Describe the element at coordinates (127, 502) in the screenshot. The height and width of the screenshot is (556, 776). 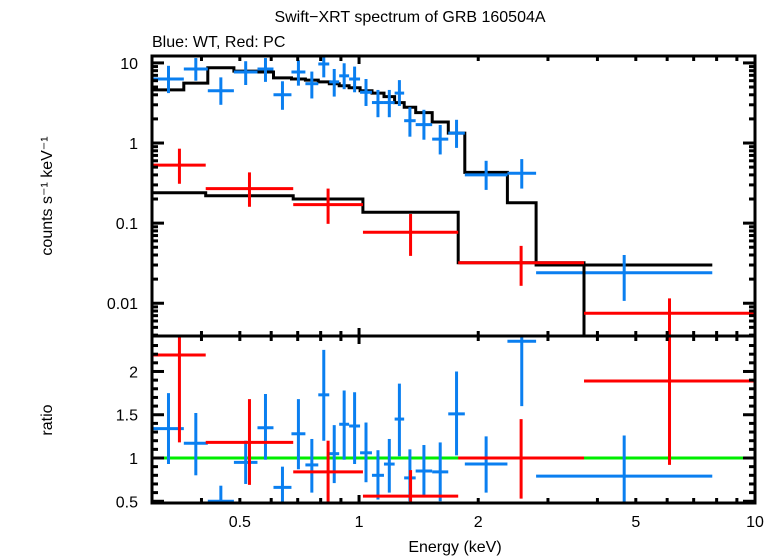
I see `y-tick-label-ratio: 0.5` at that location.